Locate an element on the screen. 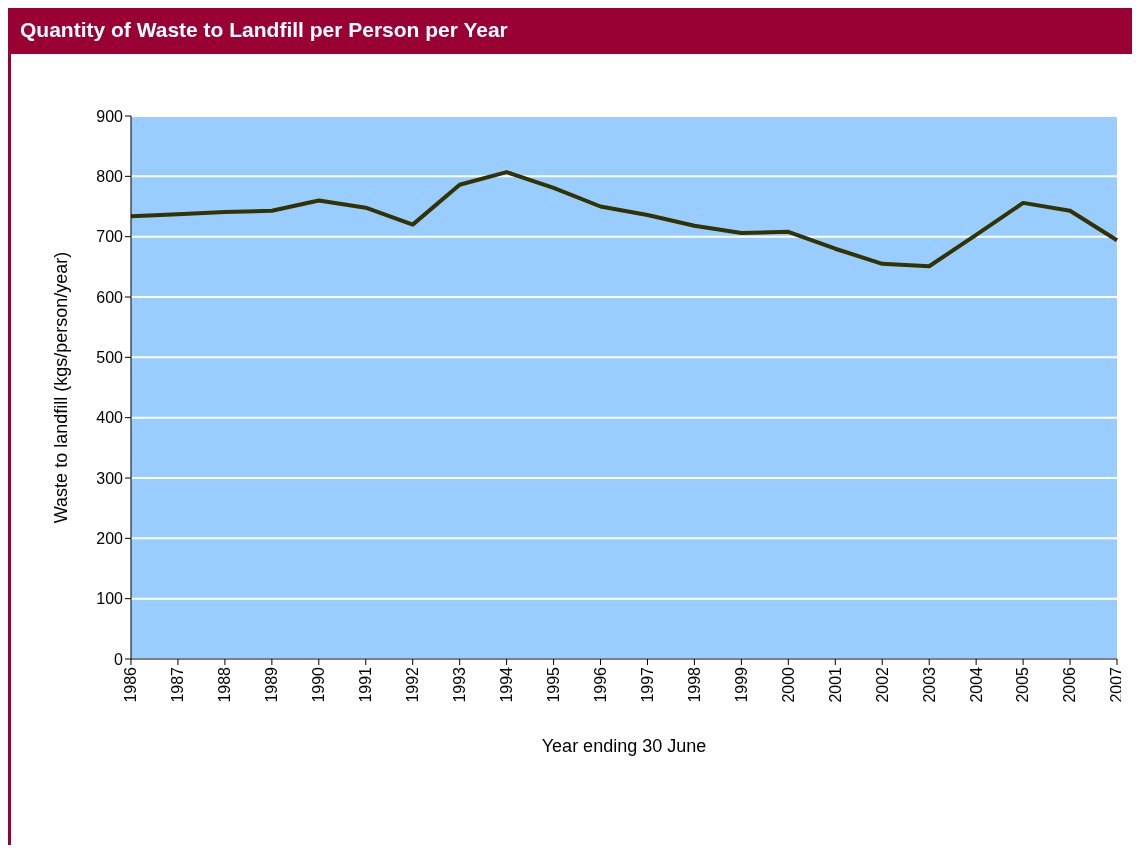 The width and height of the screenshot is (1140, 853). x-tick-label: 1989 is located at coordinates (272, 684).